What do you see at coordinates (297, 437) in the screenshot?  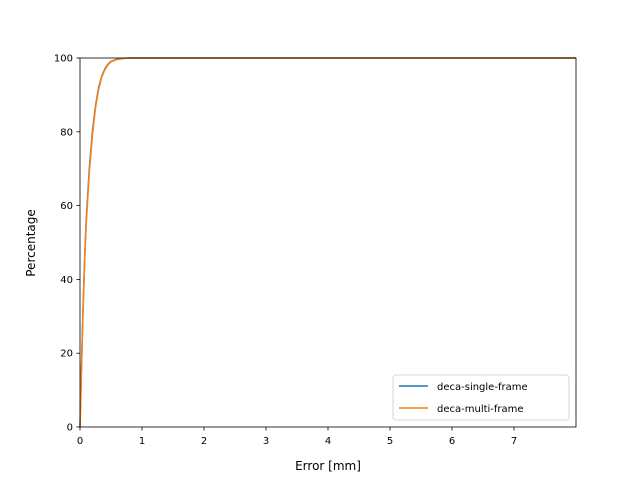 I see `x-axis-ticks: 0 1 2 3 4 5 6 7` at bounding box center [297, 437].